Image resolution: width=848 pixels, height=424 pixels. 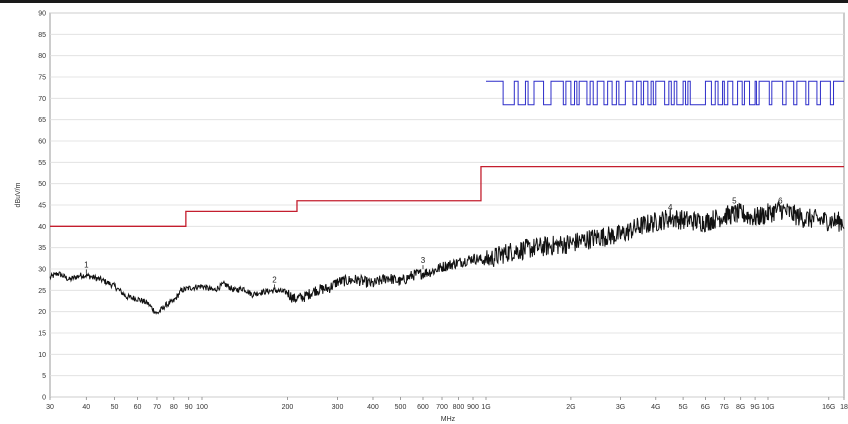 I want to click on limit-line, so click(x=447, y=196).